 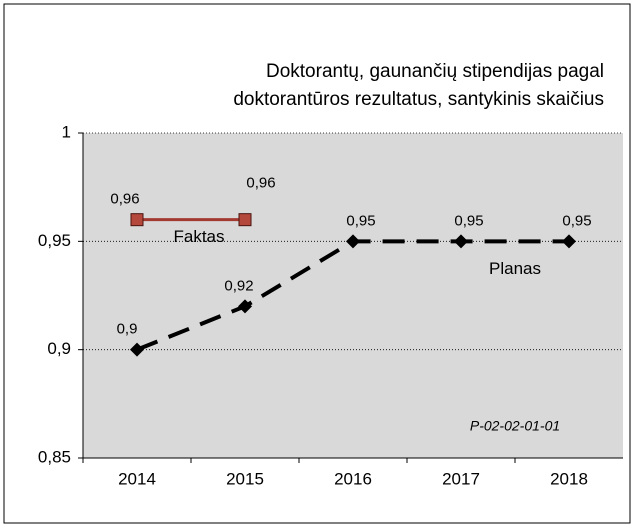 What do you see at coordinates (59, 348) in the screenshot?
I see `y-tick-label: 0,9` at bounding box center [59, 348].